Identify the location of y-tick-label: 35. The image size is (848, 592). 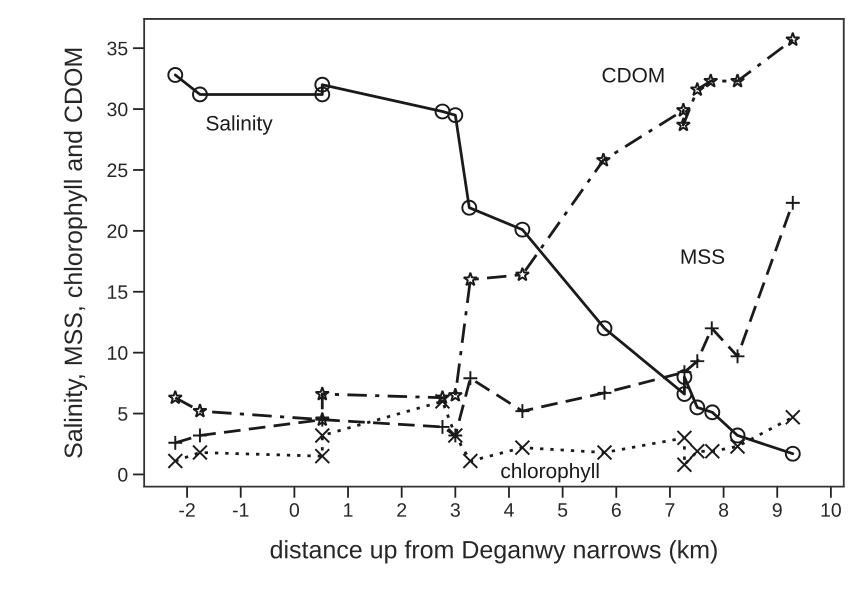
(117, 49).